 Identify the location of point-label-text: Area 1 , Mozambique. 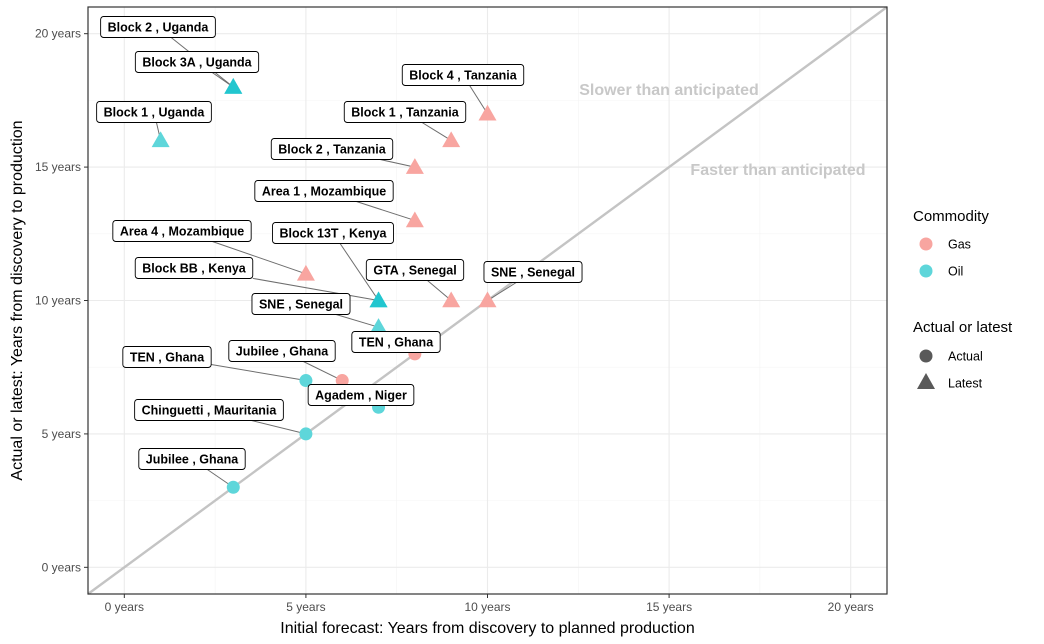
(324, 192).